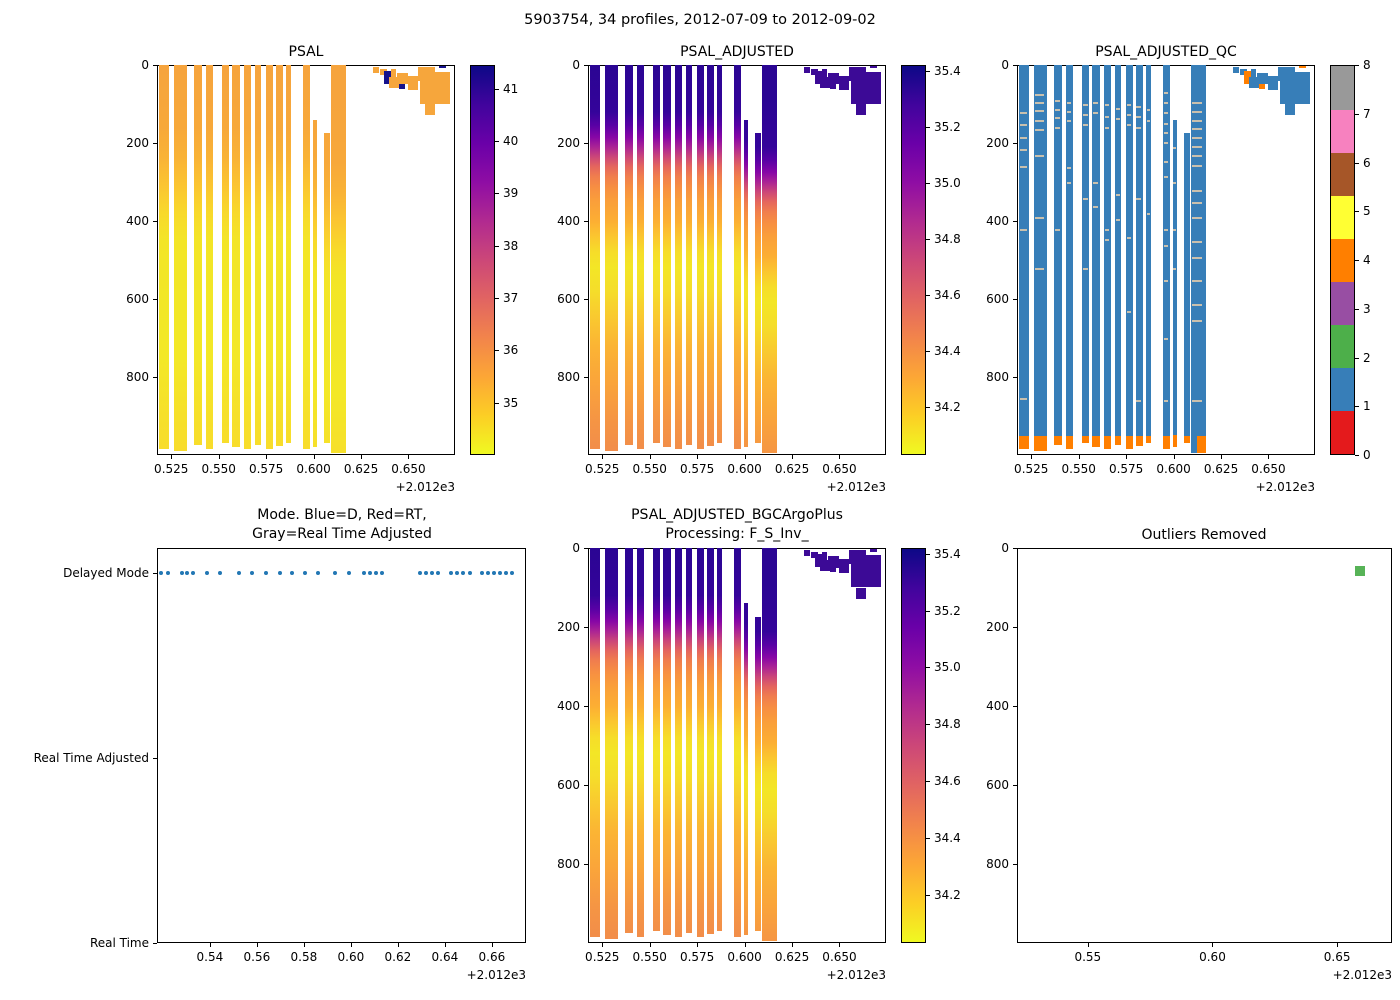 Image resolution: width=1400 pixels, height=1000 pixels. What do you see at coordinates (737, 52) in the screenshot?
I see `panel-title-psal-adjusted: PSAL_ADJUSTED` at bounding box center [737, 52].